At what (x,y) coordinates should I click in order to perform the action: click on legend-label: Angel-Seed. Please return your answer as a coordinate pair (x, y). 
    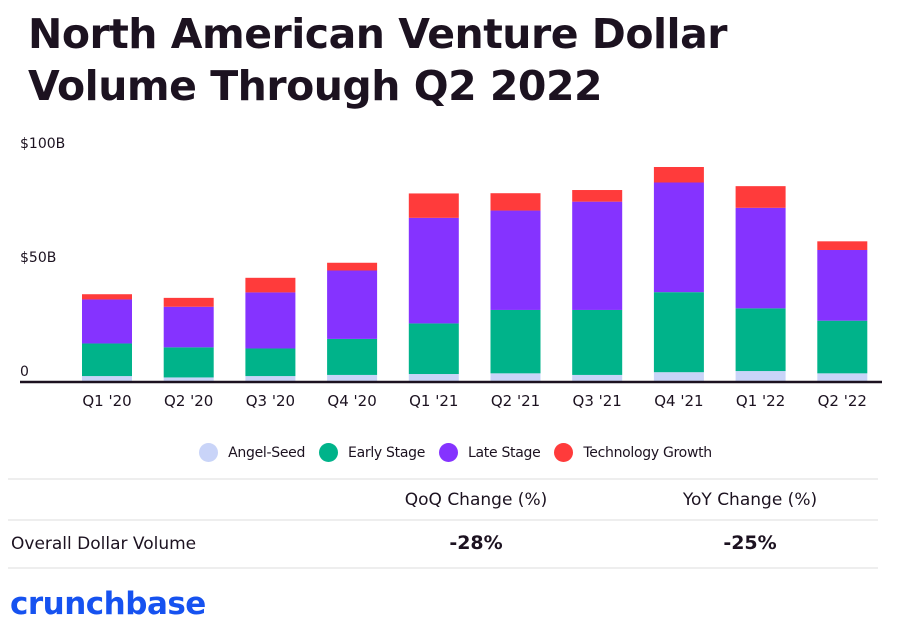
    Looking at the image, I should click on (267, 452).